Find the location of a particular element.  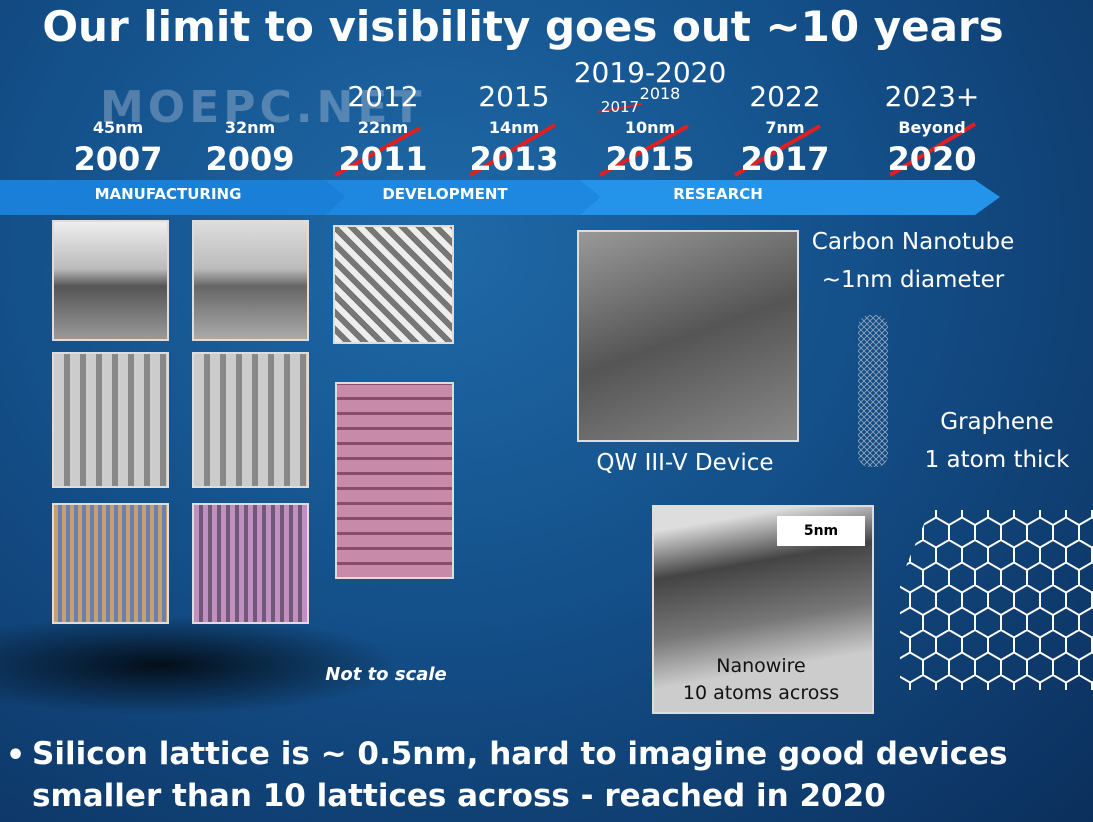

scale-bar: 5nm is located at coordinates (821, 531).